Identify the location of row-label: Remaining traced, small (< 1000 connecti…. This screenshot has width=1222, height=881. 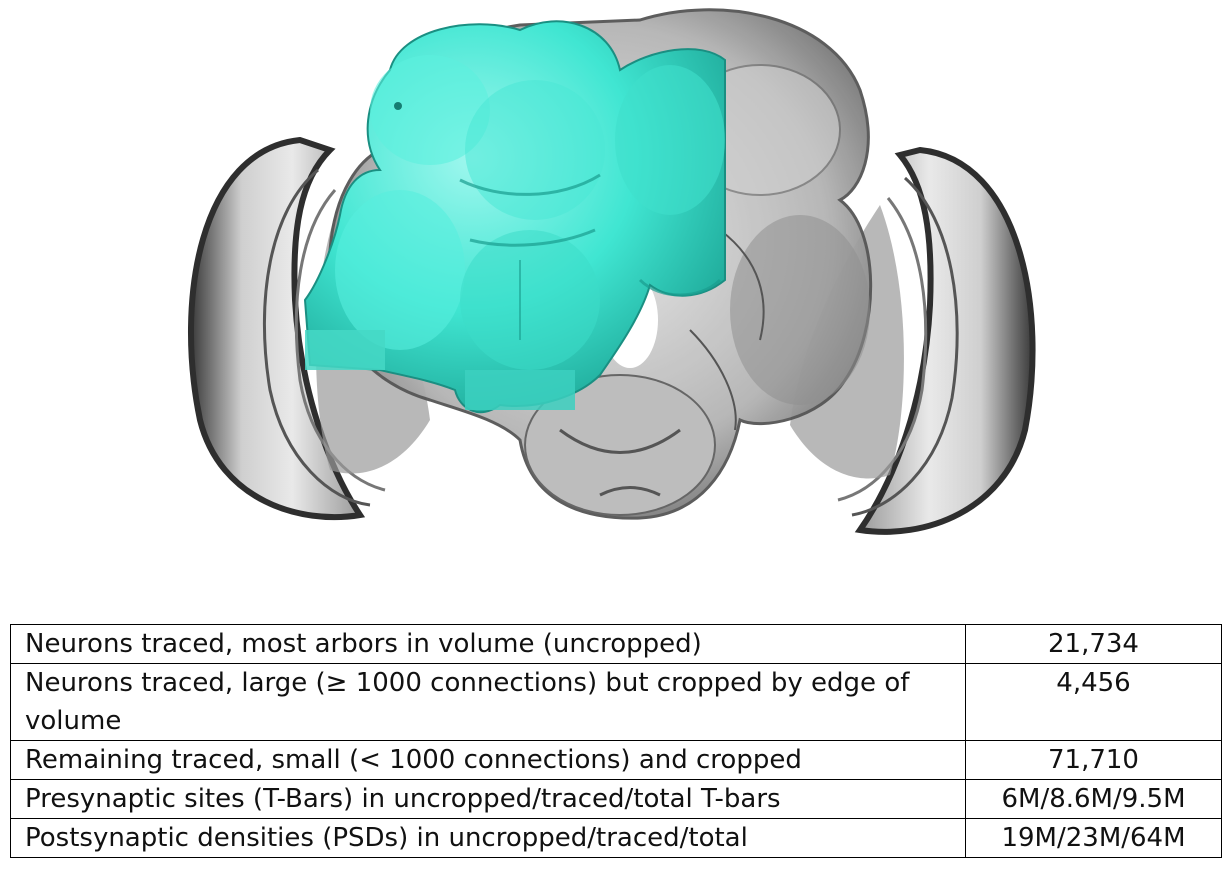
(488, 760).